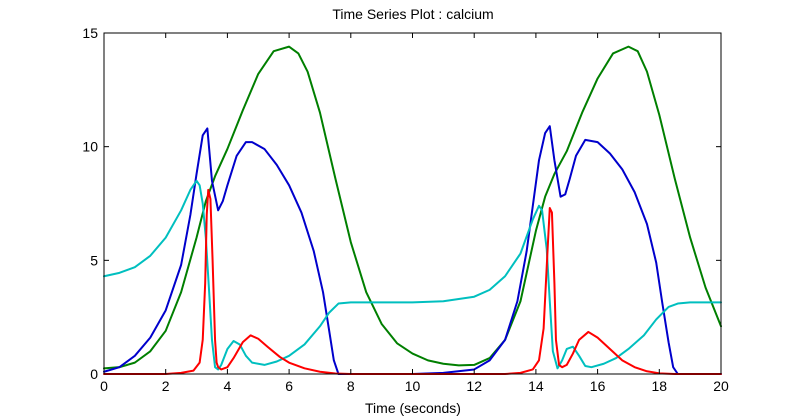 The height and width of the screenshot is (420, 797). I want to click on y-tick-label: 15, so click(90, 33).